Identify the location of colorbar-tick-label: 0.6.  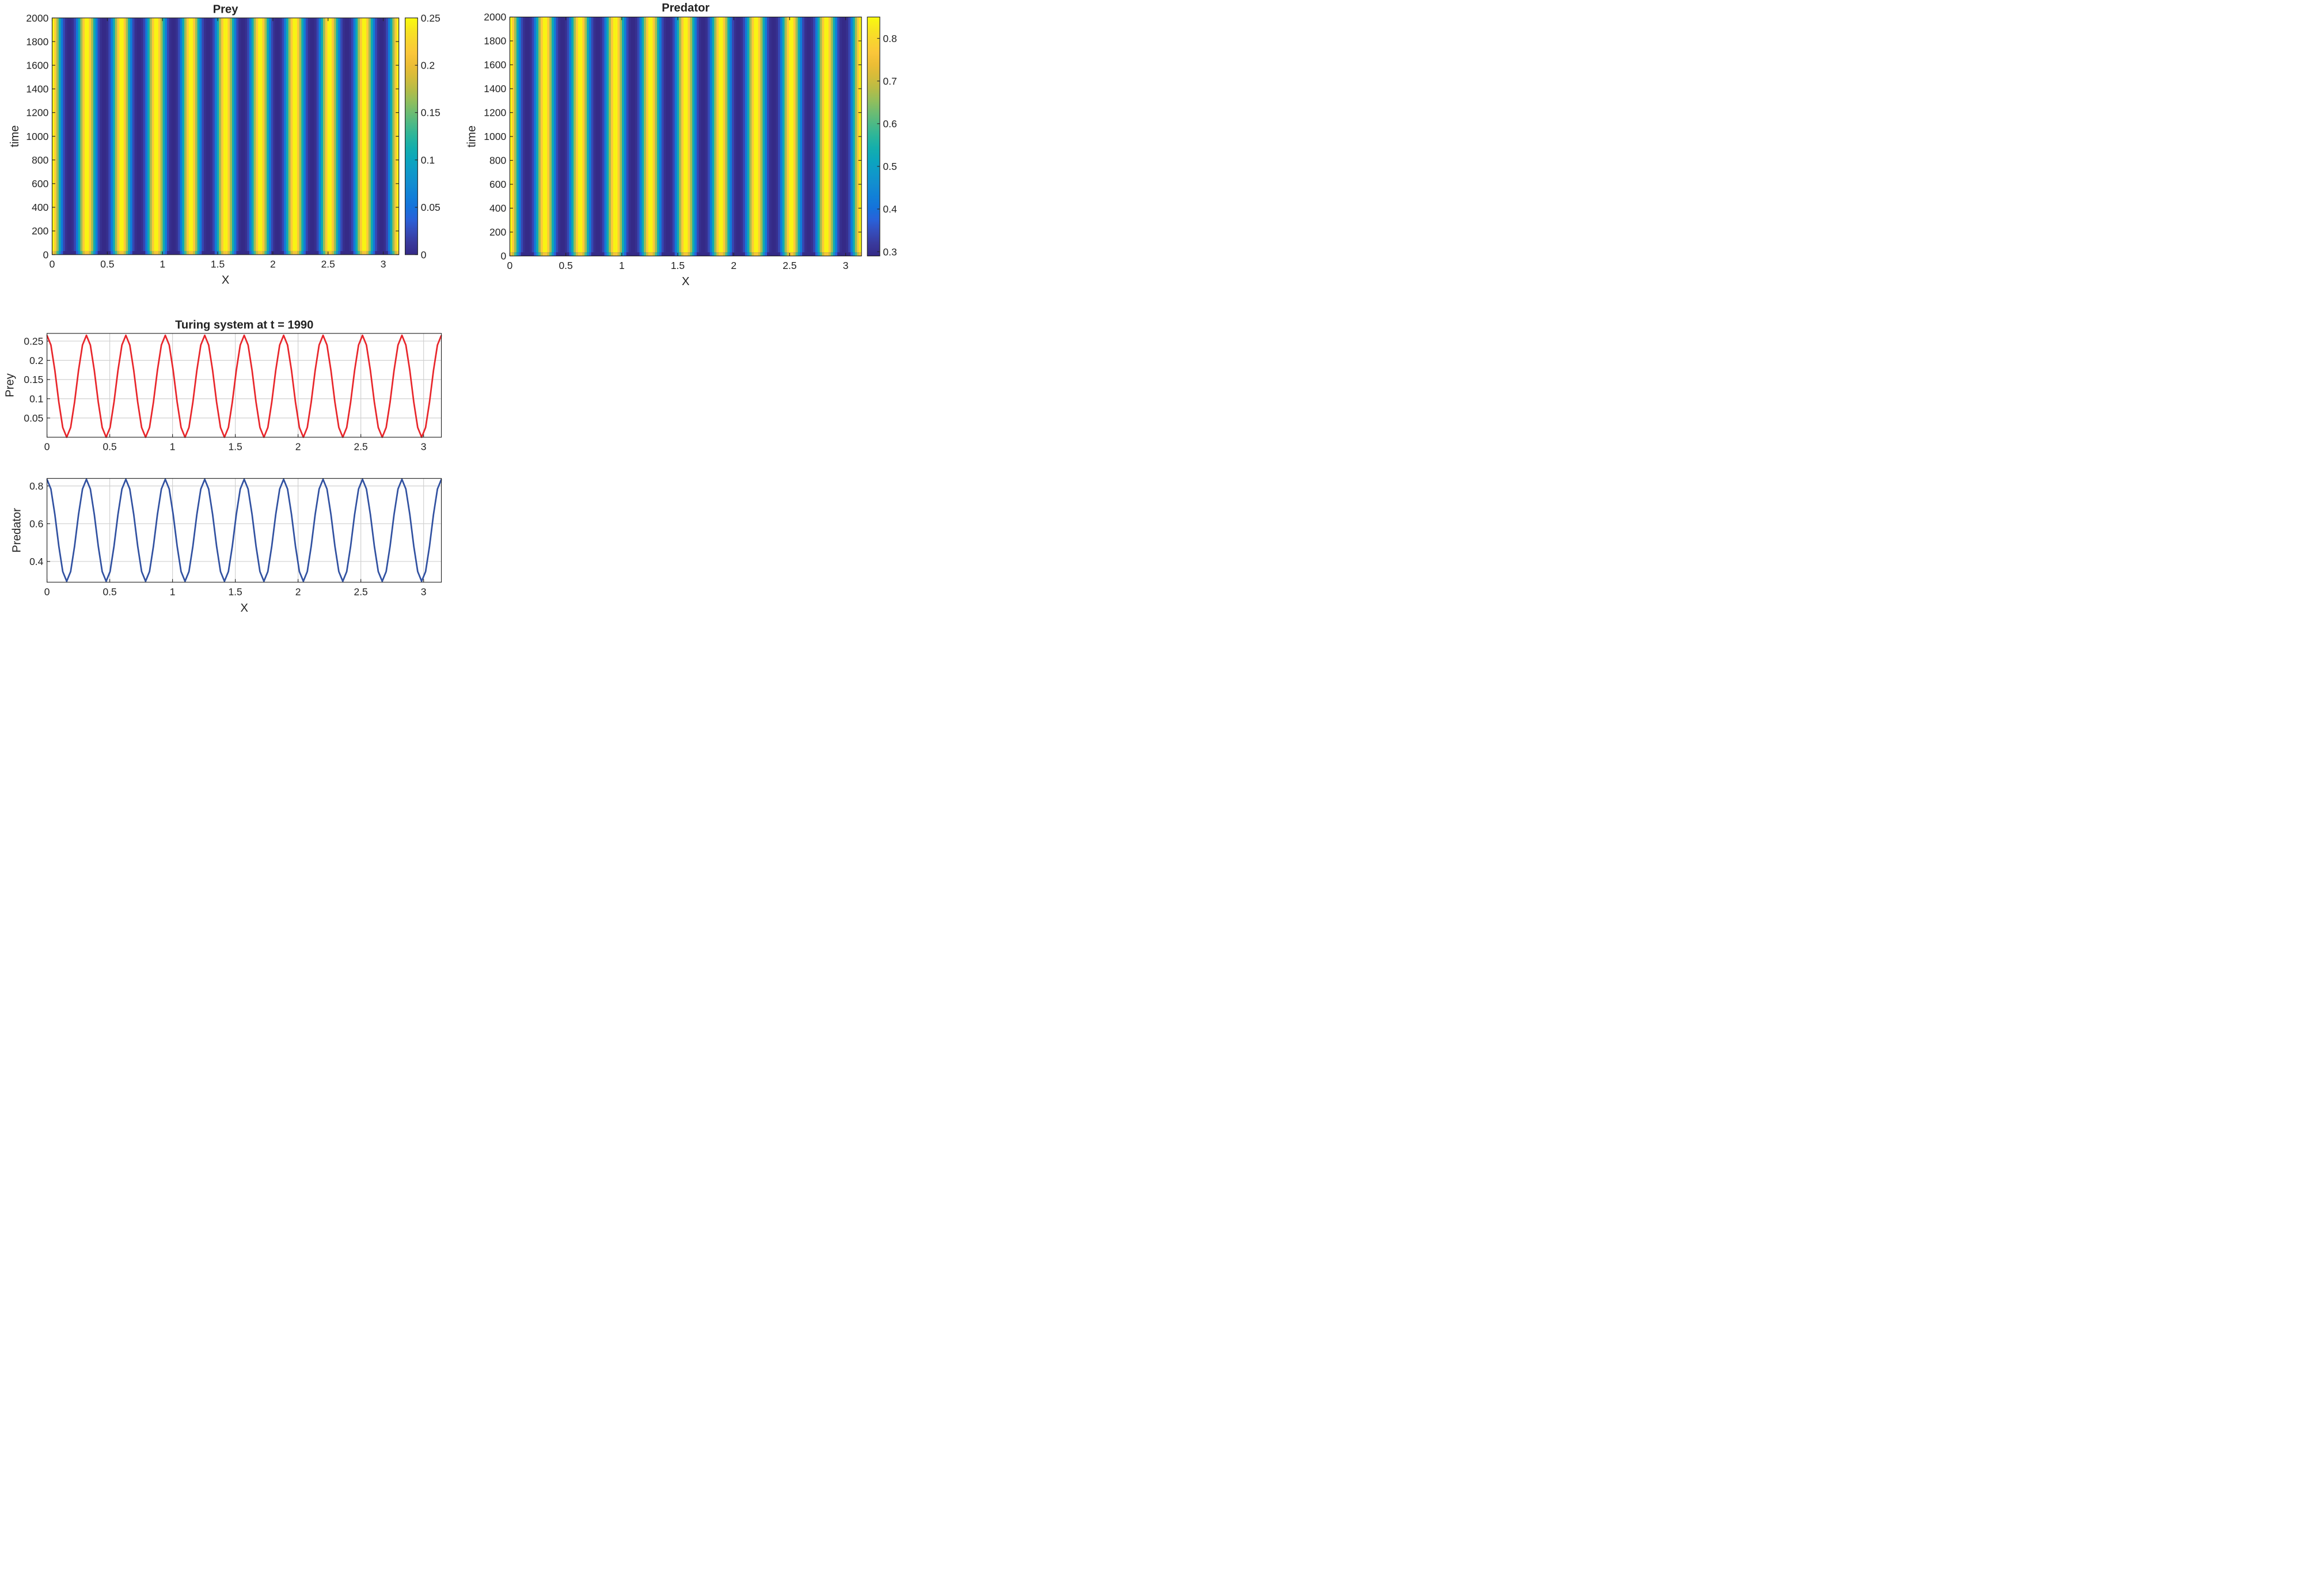
(890, 124).